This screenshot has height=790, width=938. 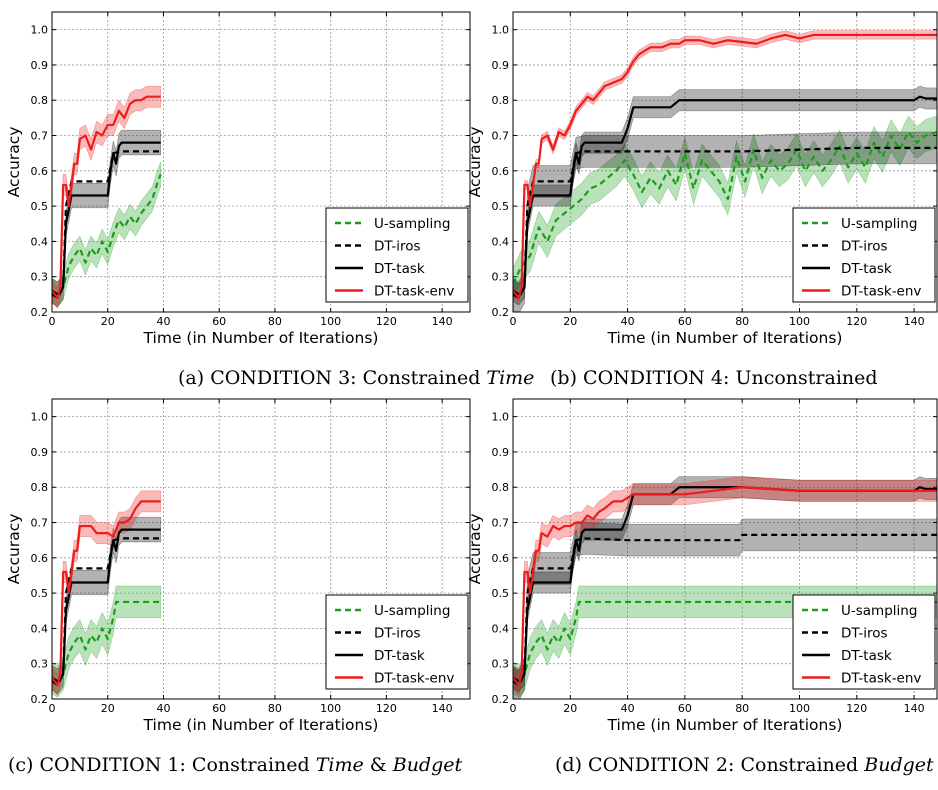 I want to click on confidence-band-dt-task, so click(x=725, y=195).